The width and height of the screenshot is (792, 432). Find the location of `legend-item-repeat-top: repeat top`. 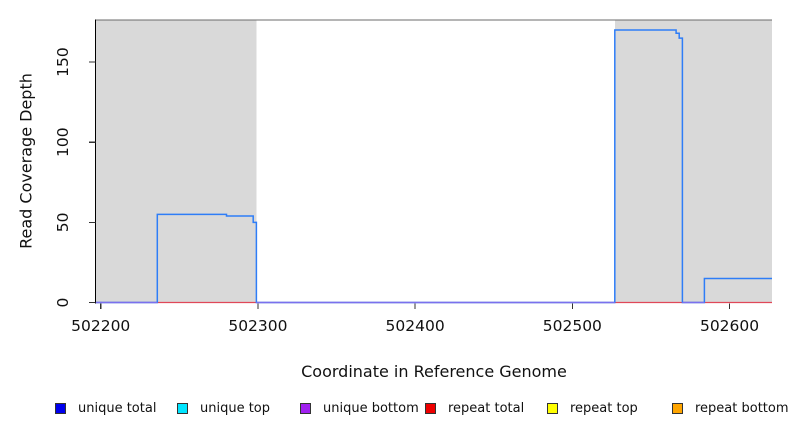

legend-item-repeat-top: repeat top is located at coordinates (592, 408).